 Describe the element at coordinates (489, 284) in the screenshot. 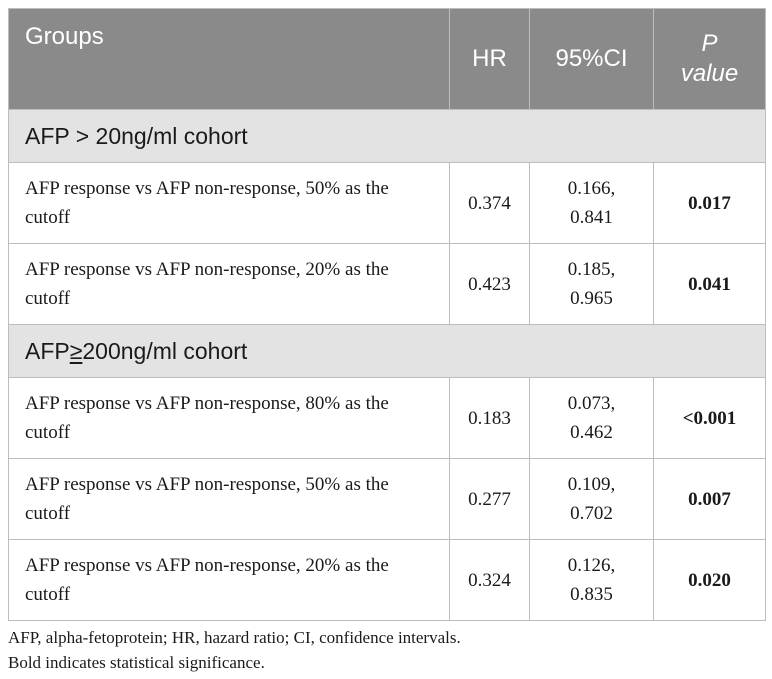

I see `hr-cell: 0.423` at that location.